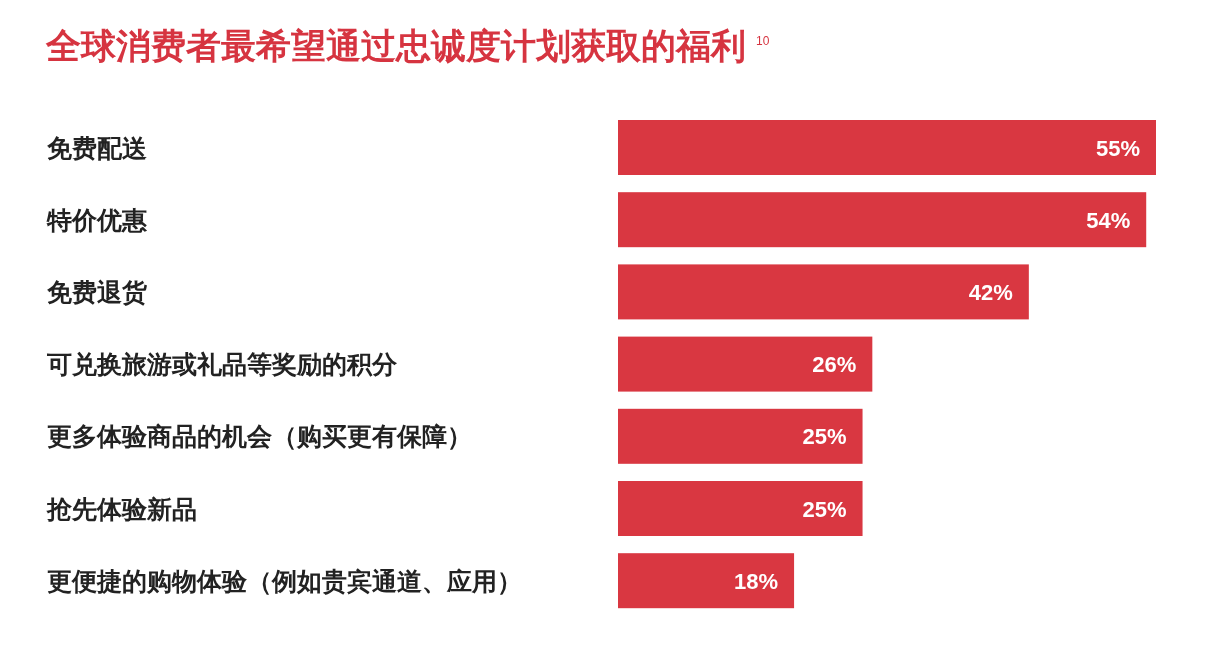 The image size is (1212, 652). What do you see at coordinates (407, 45) in the screenshot?
I see `chart-title: 全球消费者最希望通过忠诚度计划获取的福利$^{10}$` at bounding box center [407, 45].